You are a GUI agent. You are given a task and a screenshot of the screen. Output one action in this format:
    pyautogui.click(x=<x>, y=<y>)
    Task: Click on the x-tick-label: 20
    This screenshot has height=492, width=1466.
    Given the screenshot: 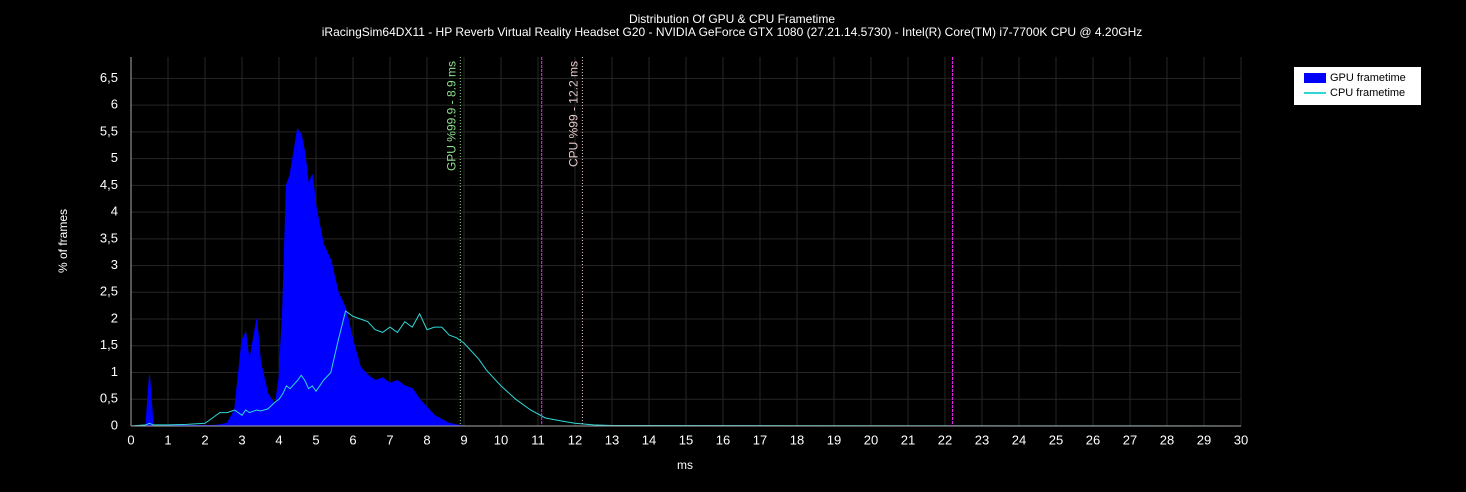 What is the action you would take?
    pyautogui.click(x=871, y=439)
    